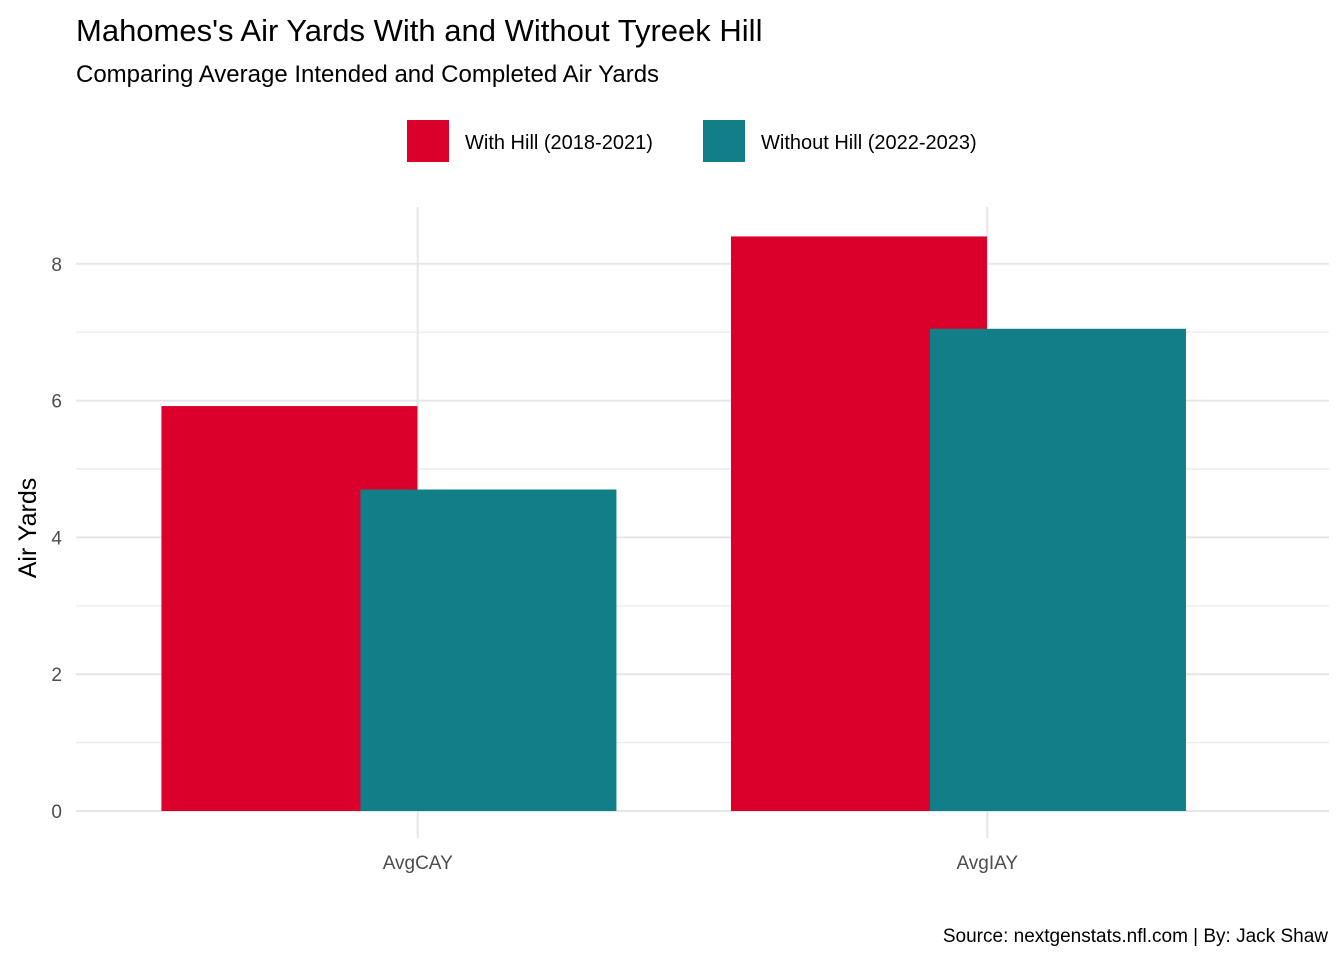  Describe the element at coordinates (701, 863) in the screenshot. I see `x-axis-ticks: AvgCAY AvgIAY` at that location.